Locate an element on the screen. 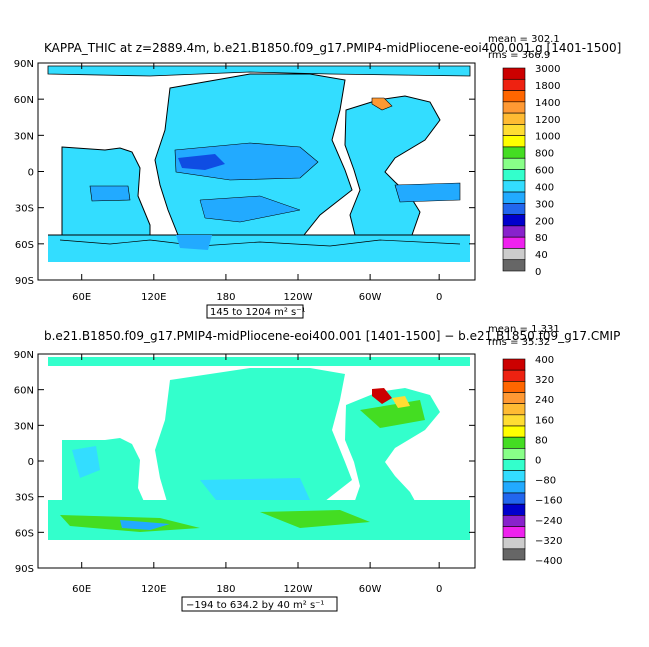 Image resolution: width=649 pixels, height=647 pixels. panel-bottom-rms: rms = 35.32 is located at coordinates (519, 342).